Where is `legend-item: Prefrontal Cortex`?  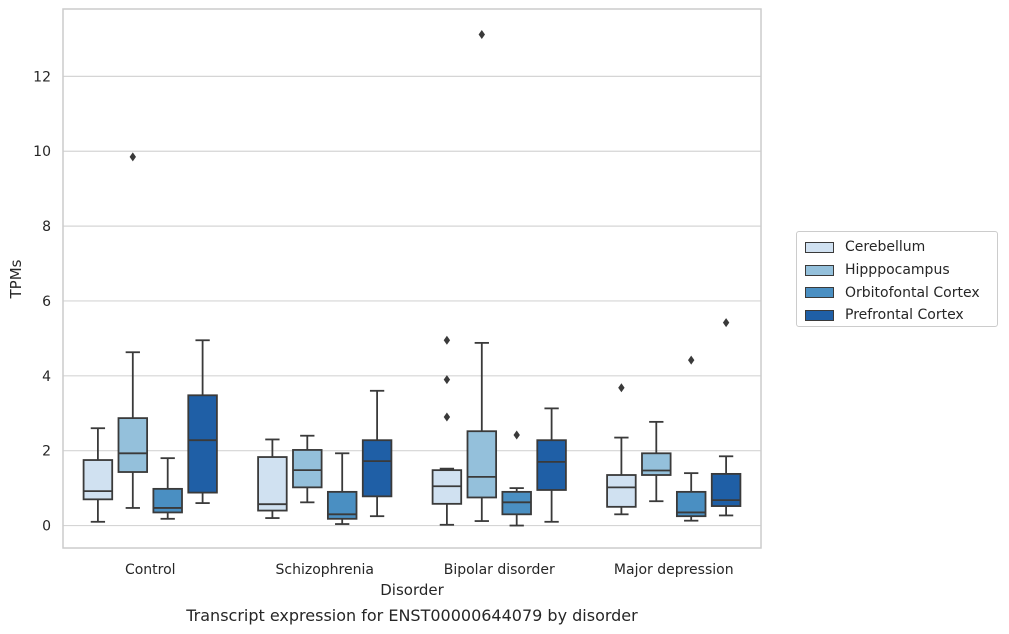 legend-item: Prefrontal Cortex is located at coordinates (901, 315).